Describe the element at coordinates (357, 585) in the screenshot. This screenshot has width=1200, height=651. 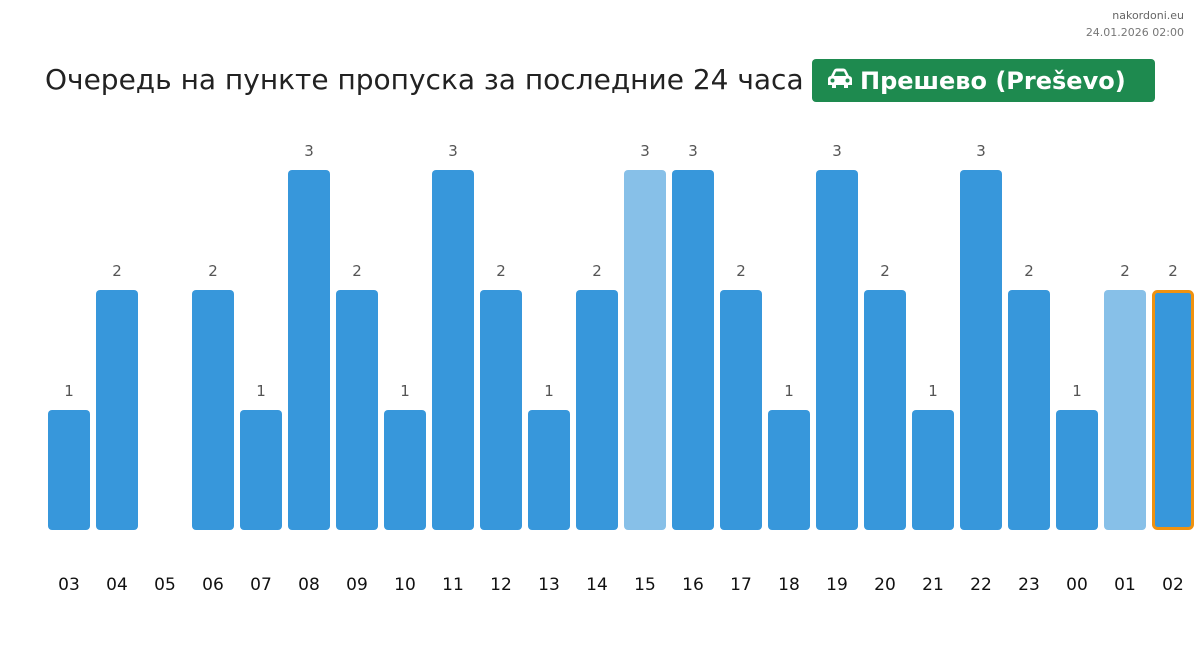
I see `tick-label-09: 09` at that location.